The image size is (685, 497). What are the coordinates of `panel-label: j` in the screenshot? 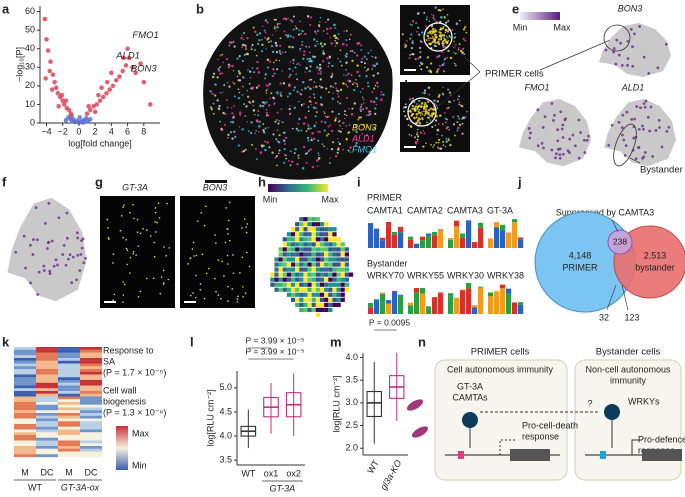 It's located at (519, 181).